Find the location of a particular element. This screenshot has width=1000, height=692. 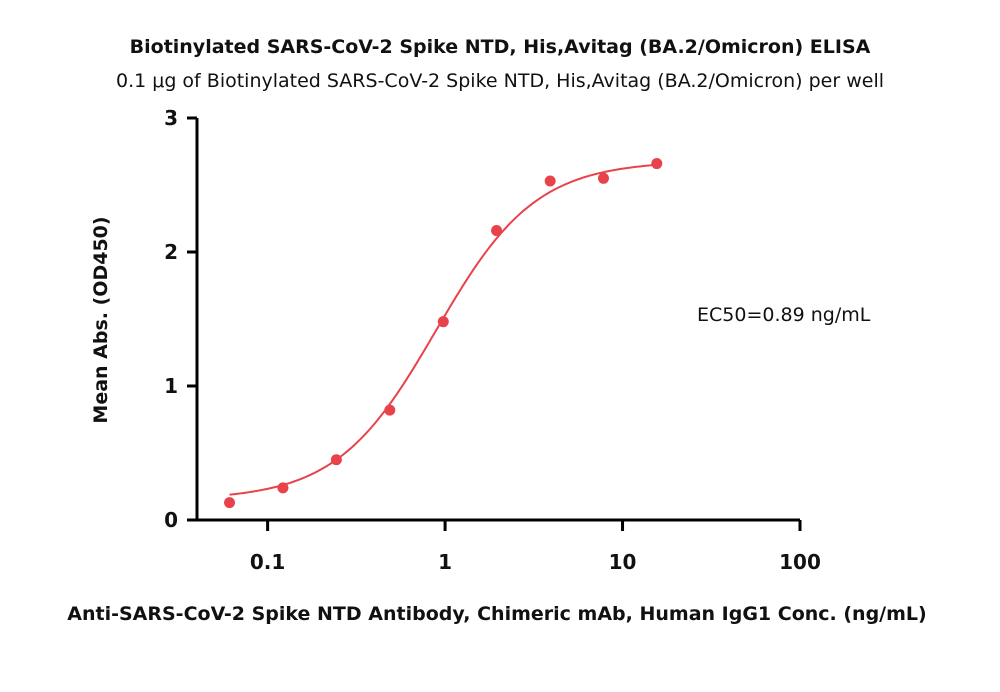

y-axis-title: Mean Abs. (OD450) is located at coordinates (101, 319).